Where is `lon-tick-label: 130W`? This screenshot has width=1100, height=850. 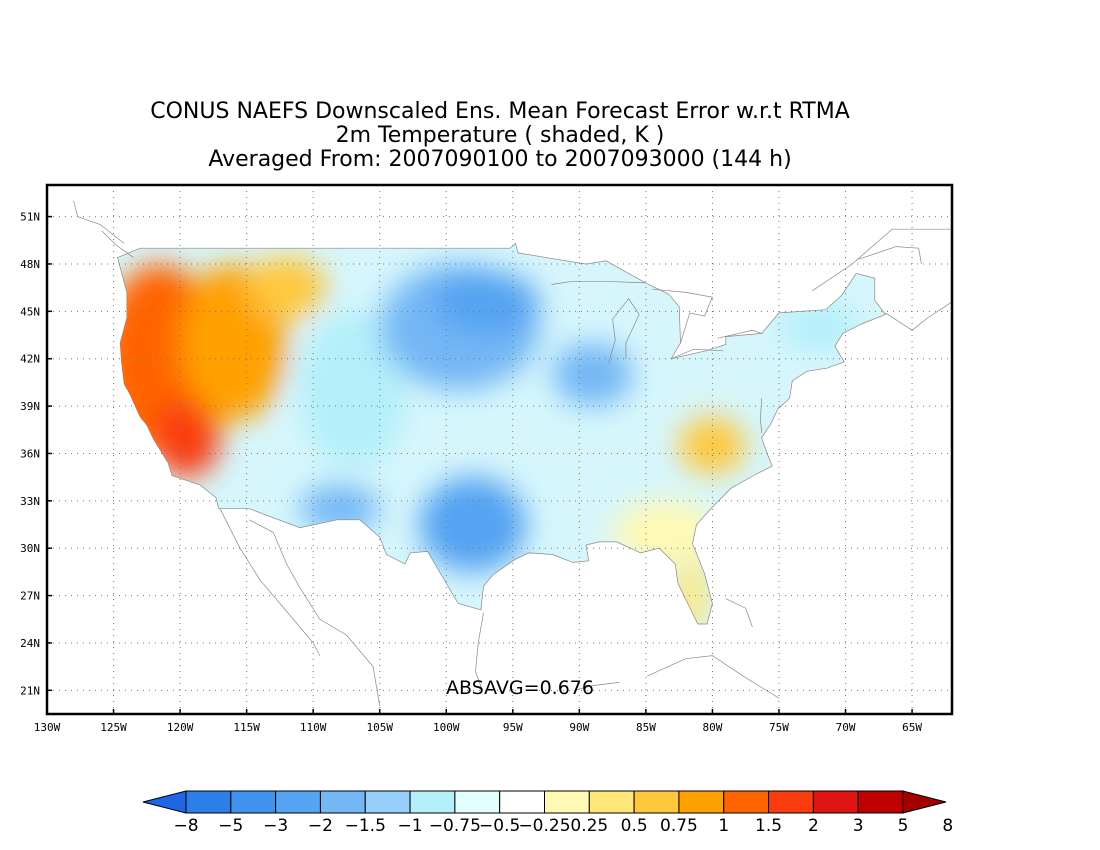
lon-tick-label: 130W is located at coordinates (47, 727).